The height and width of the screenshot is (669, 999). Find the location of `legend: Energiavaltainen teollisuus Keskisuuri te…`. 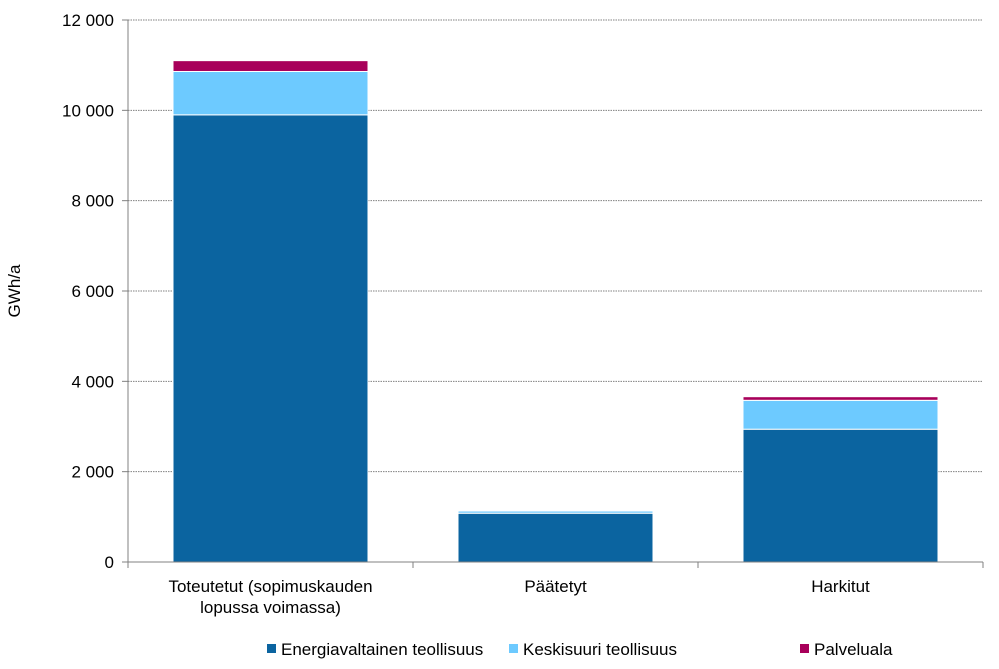

legend: Energiavaltainen teollisuus Keskisuuri te… is located at coordinates (580, 649).